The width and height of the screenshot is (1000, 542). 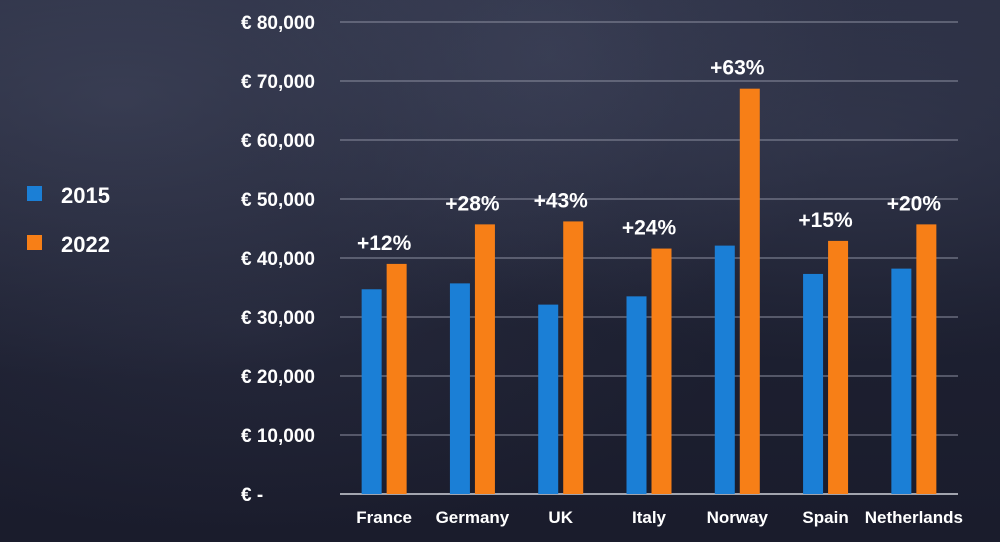 I want to click on change-label: +43%, so click(x=561, y=200).